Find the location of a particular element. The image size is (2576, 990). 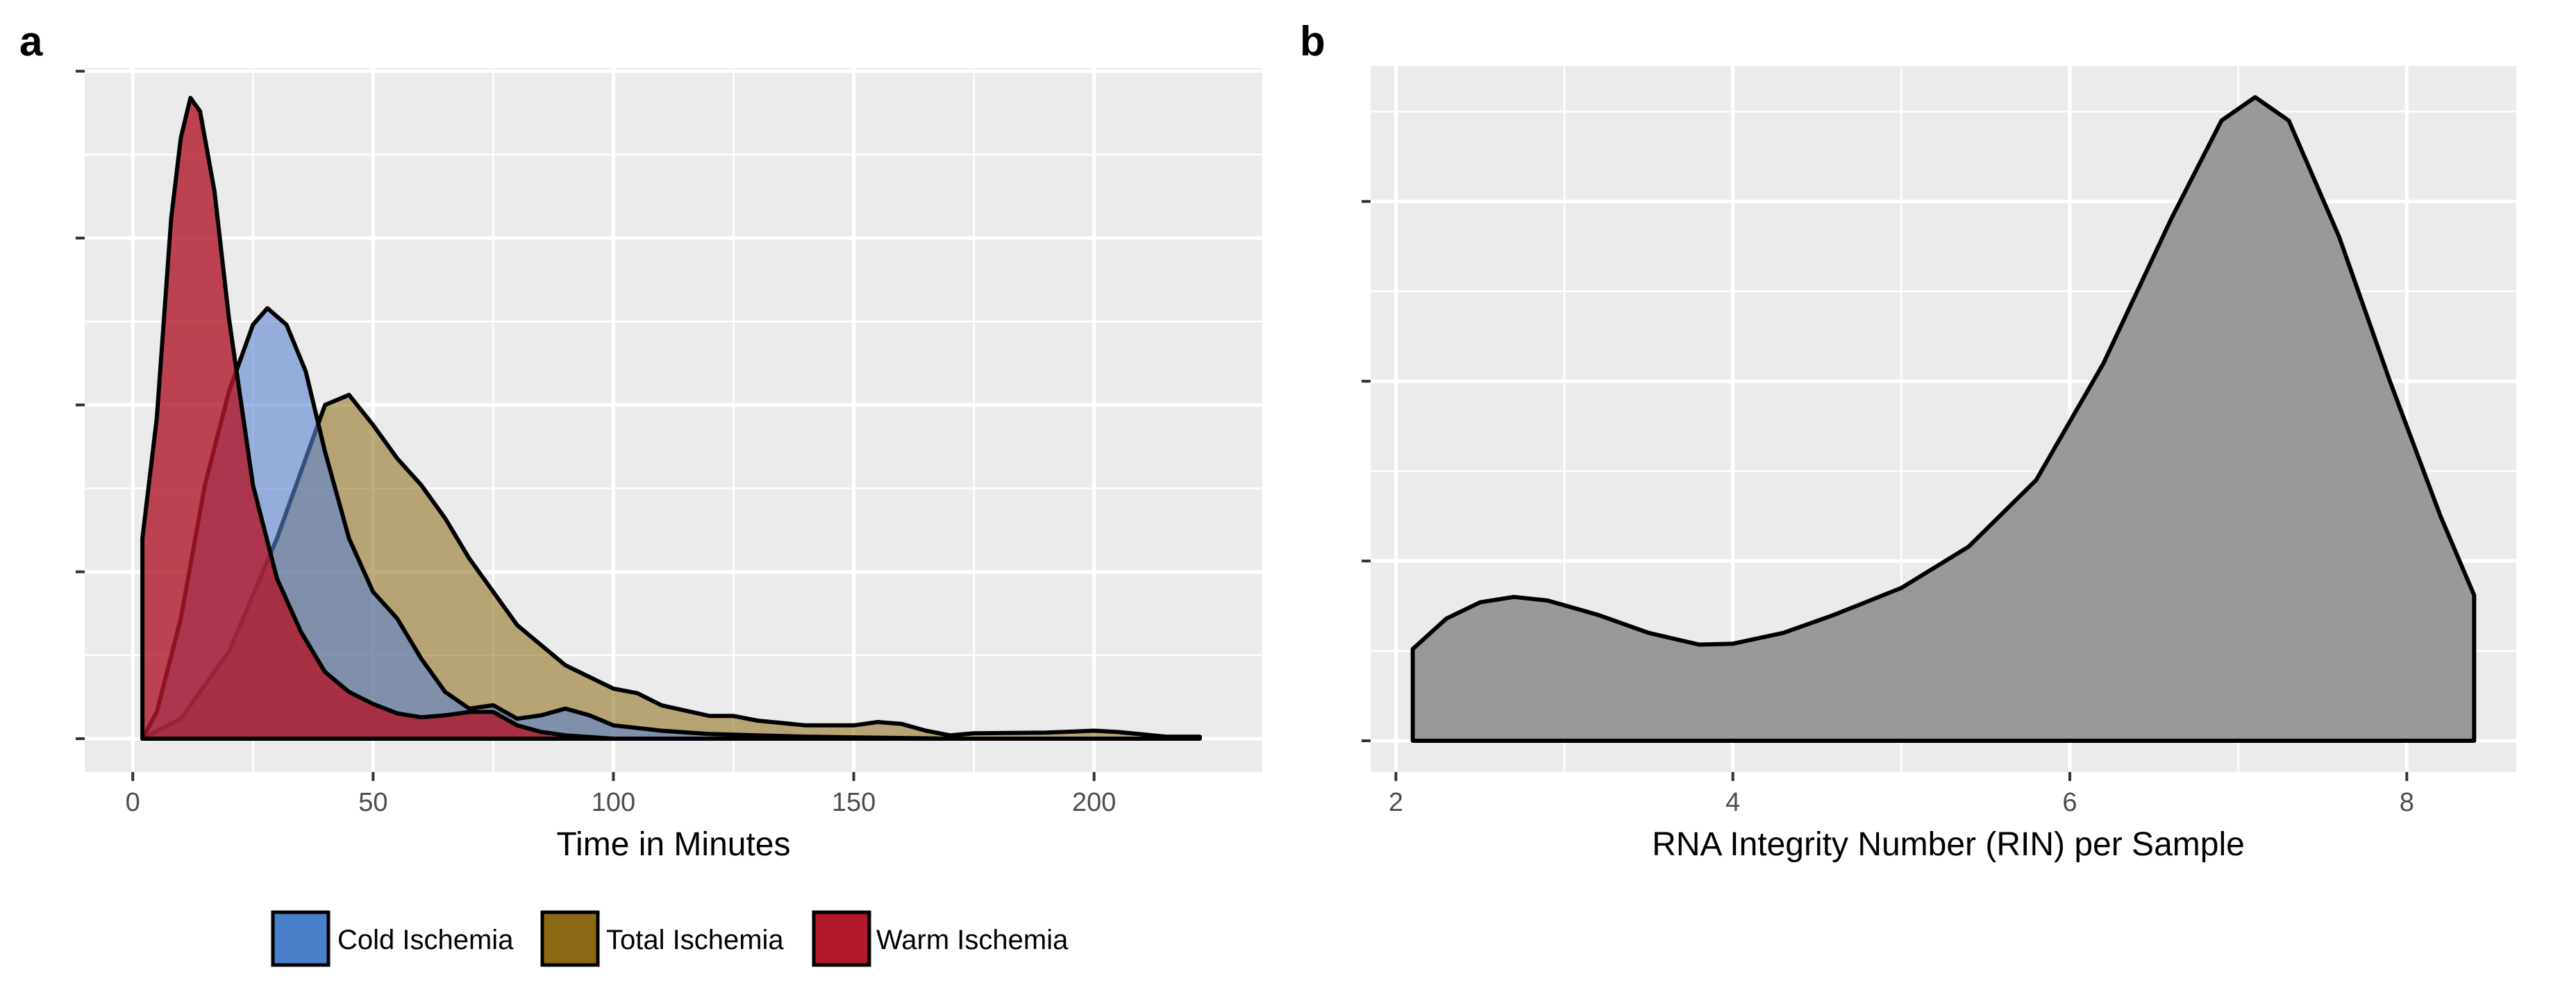

panel-a-x-axis-title: Time in Minutes is located at coordinates (674, 844).